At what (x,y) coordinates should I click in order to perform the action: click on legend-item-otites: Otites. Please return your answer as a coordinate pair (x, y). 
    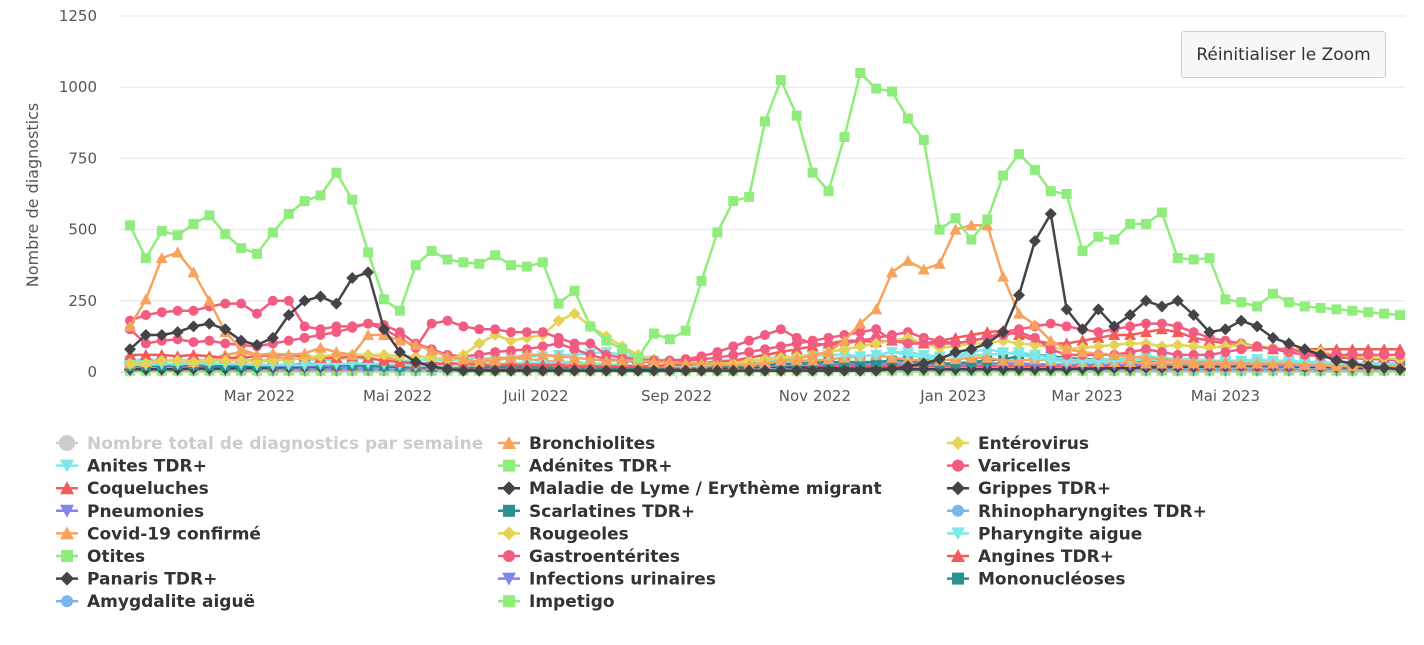
    Looking at the image, I should click on (100, 557).